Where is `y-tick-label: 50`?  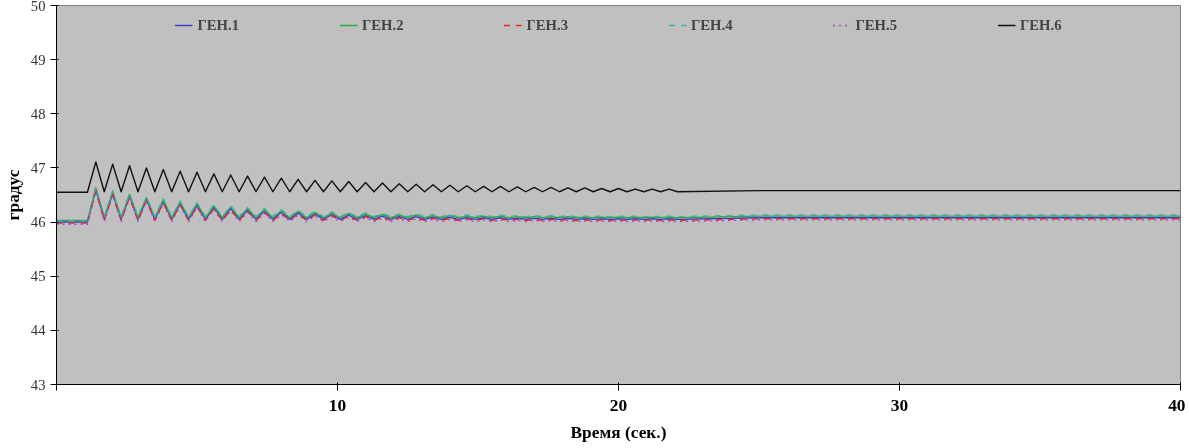
y-tick-label: 50 is located at coordinates (38, 7).